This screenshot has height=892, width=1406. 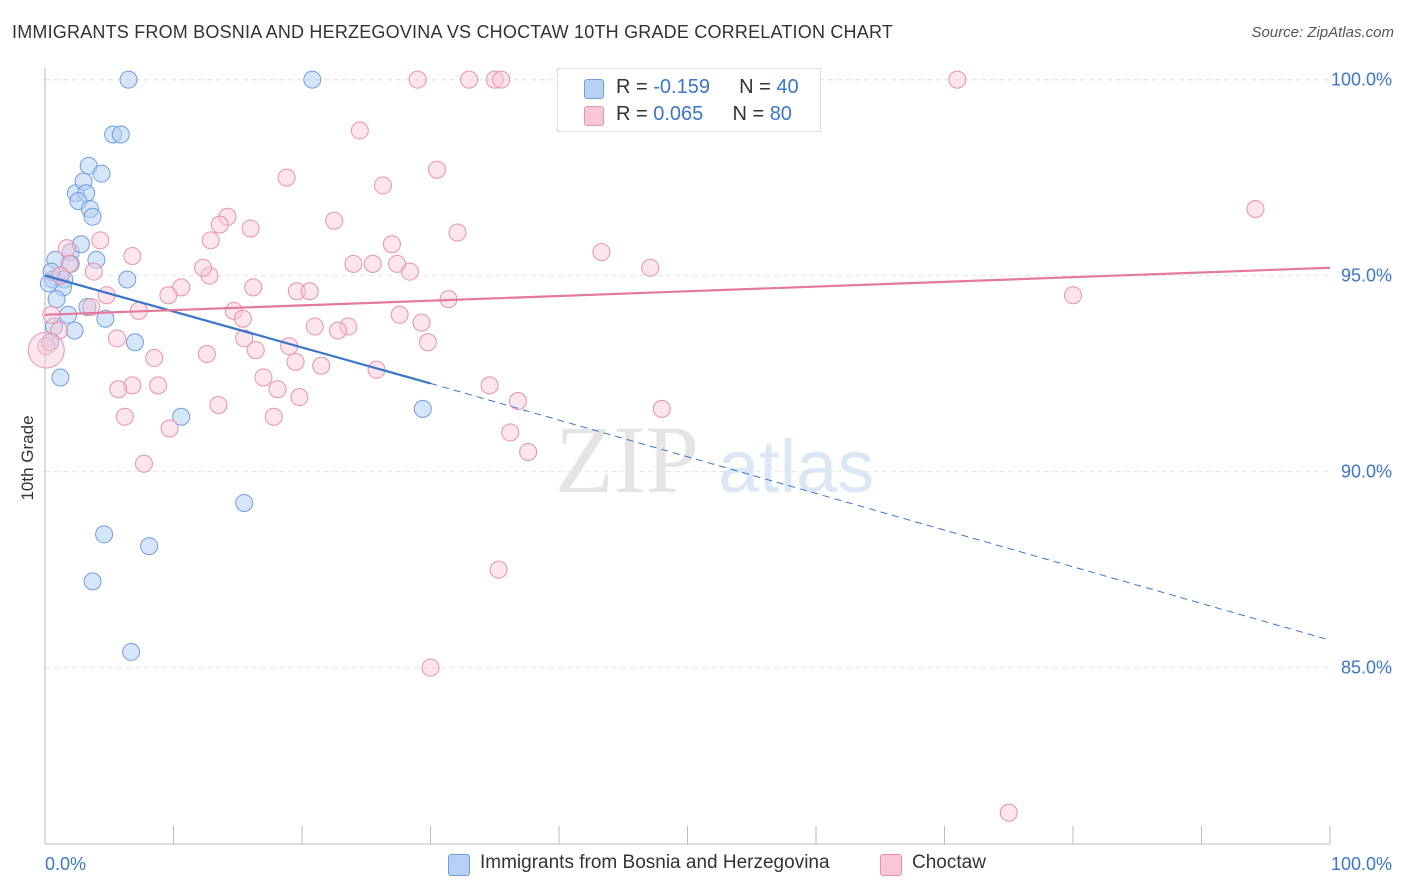 I want to click on choctaw-r-value: 0.065, so click(x=678, y=114).